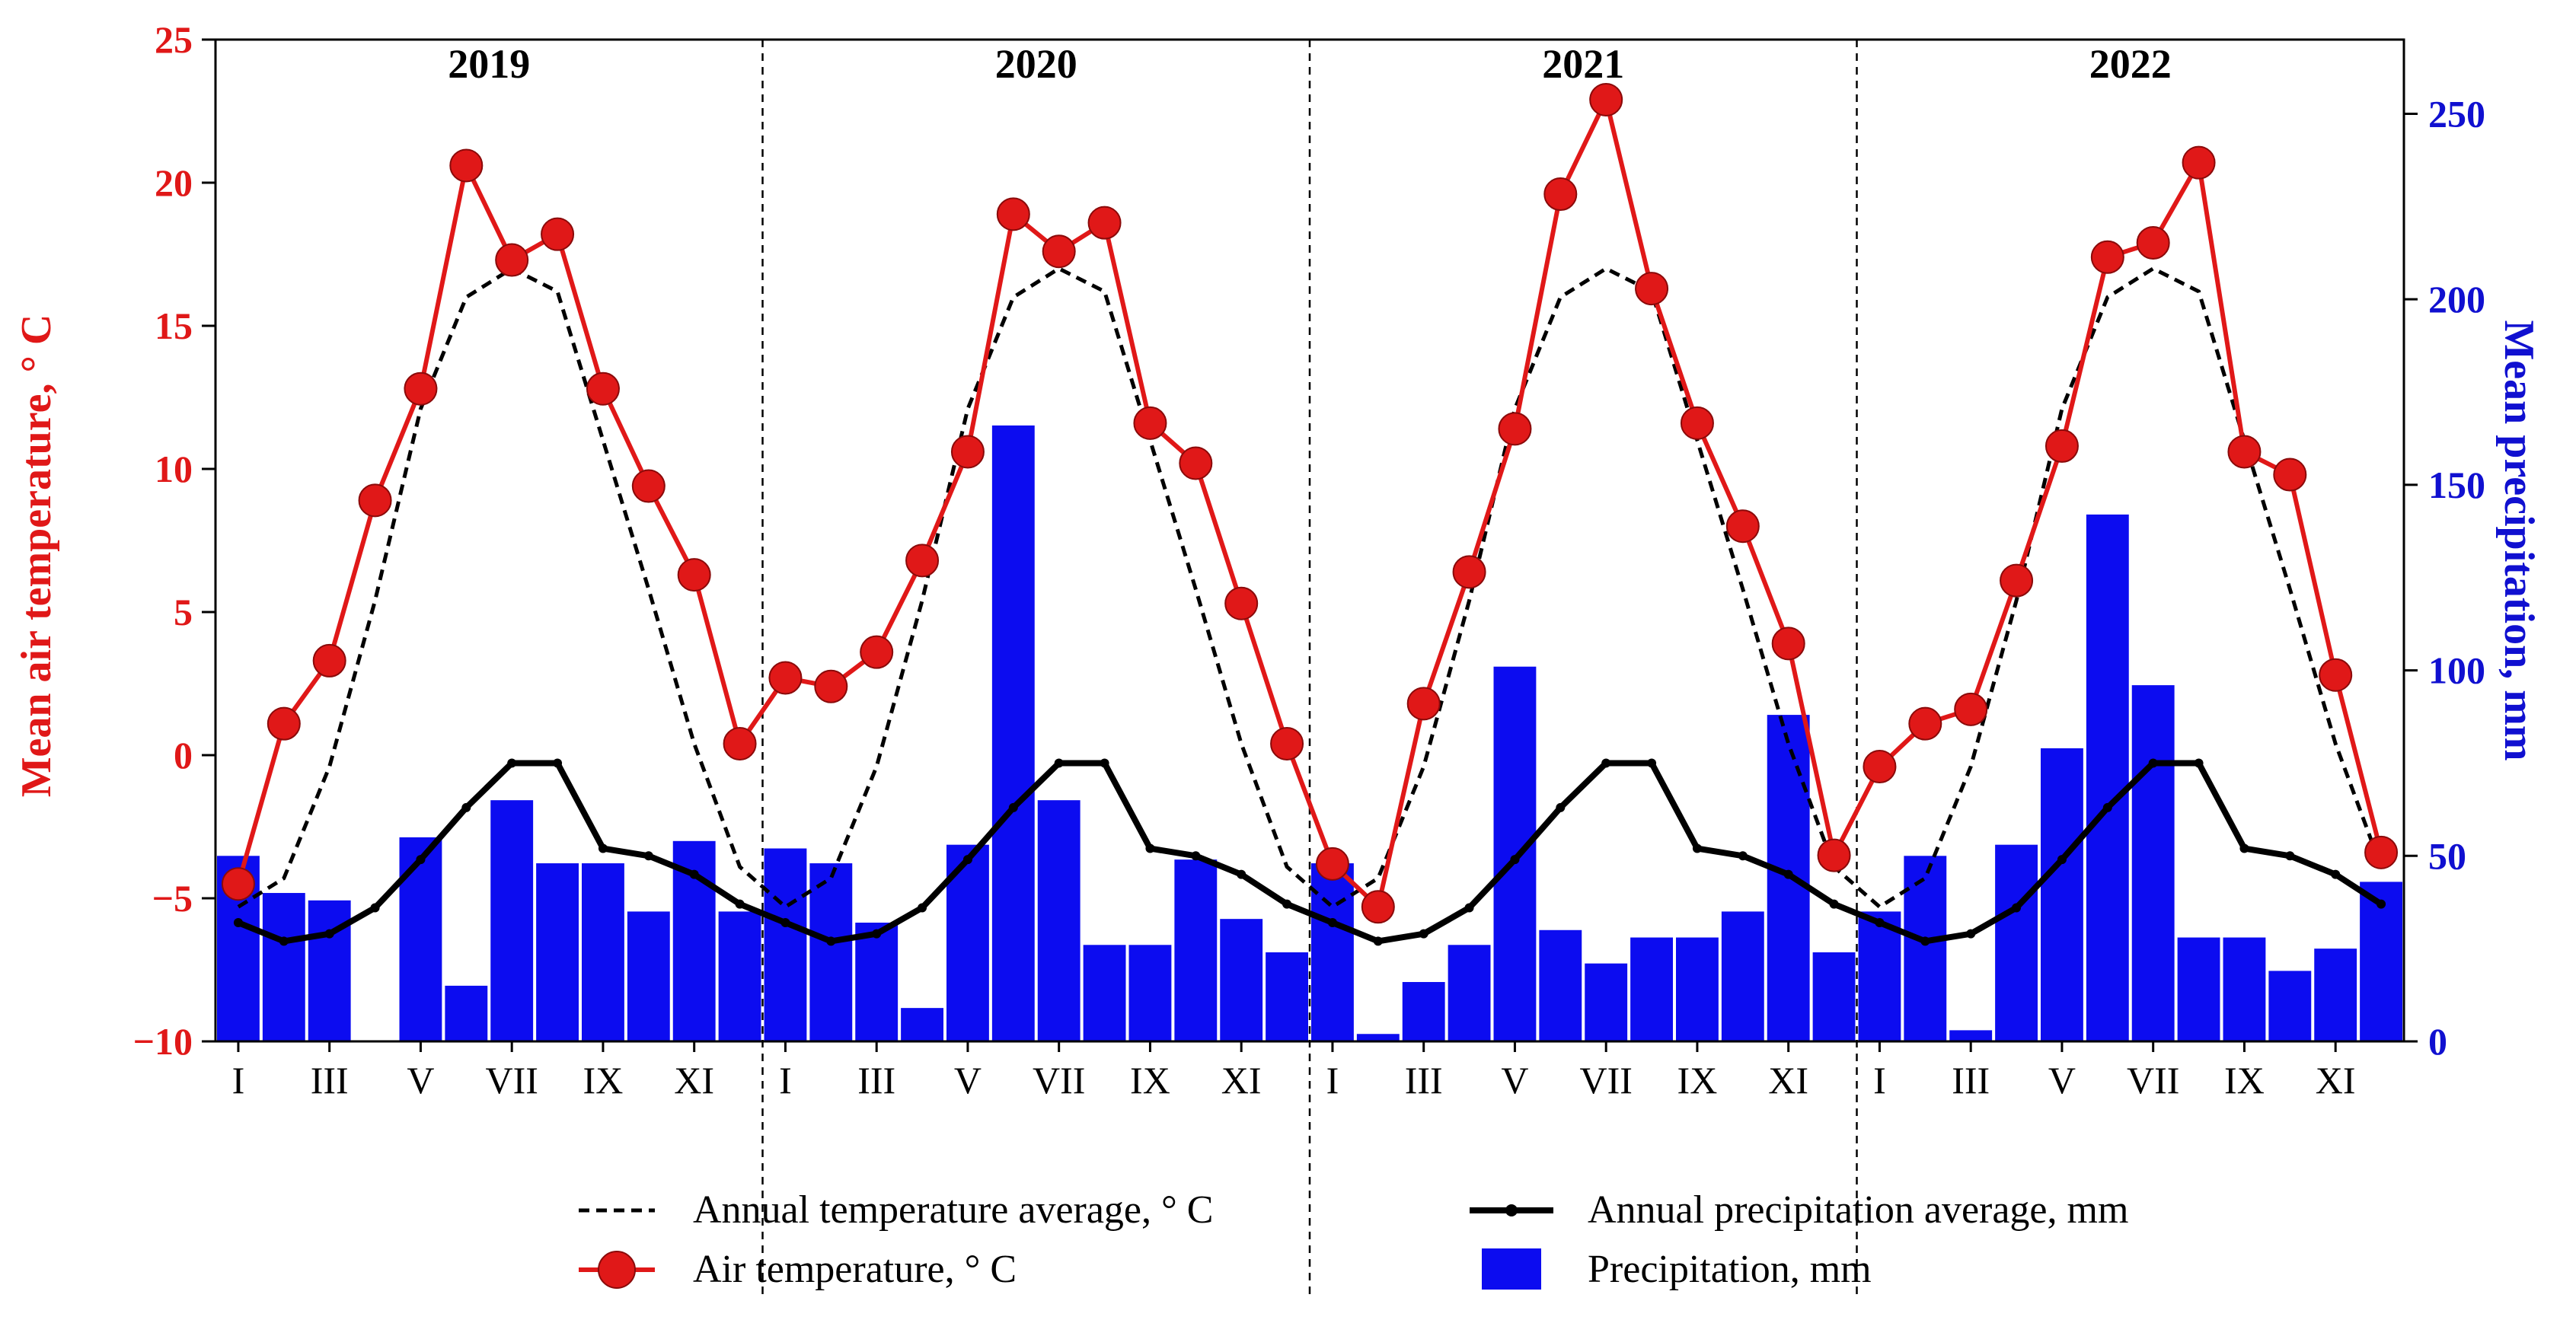 This screenshot has height=1320, width=2576. I want to click on left-tick-label: 15, so click(174, 325).